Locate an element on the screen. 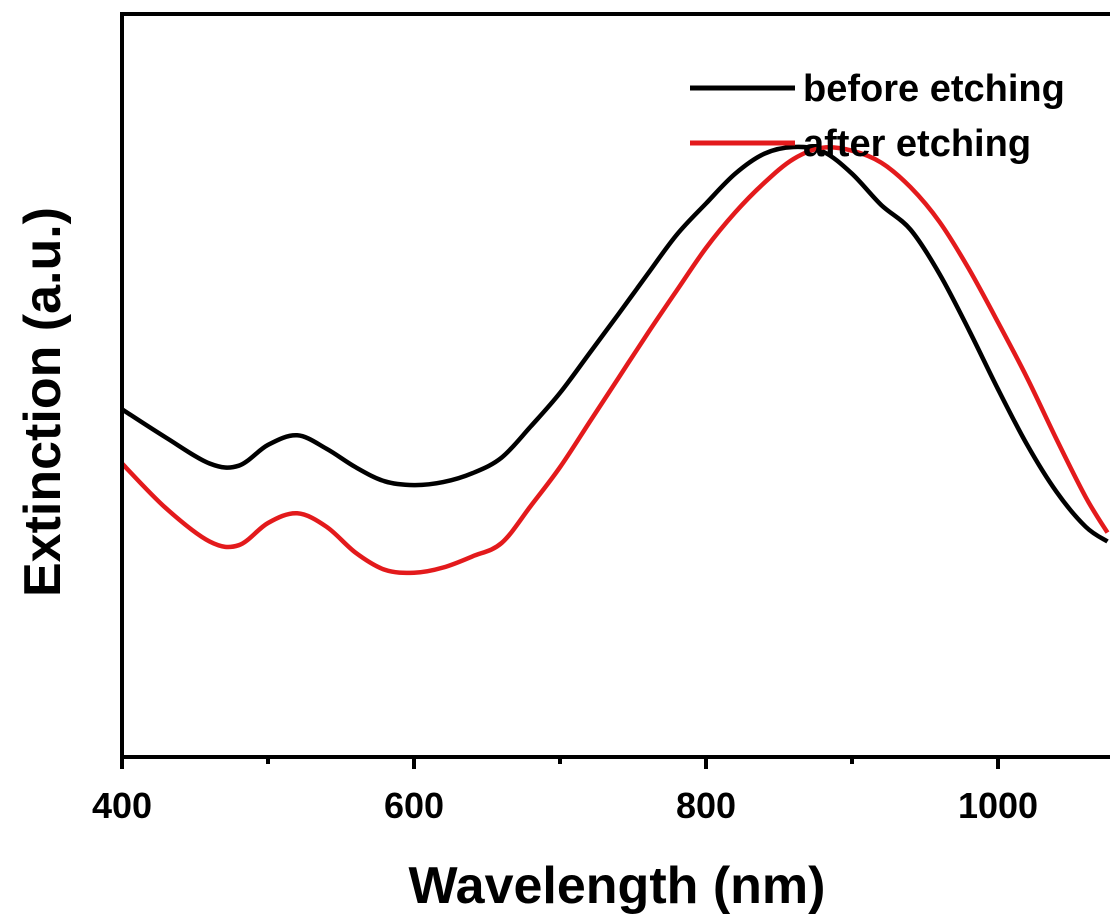 The image size is (1110, 919). x-tick-label: 800 is located at coordinates (706, 805).